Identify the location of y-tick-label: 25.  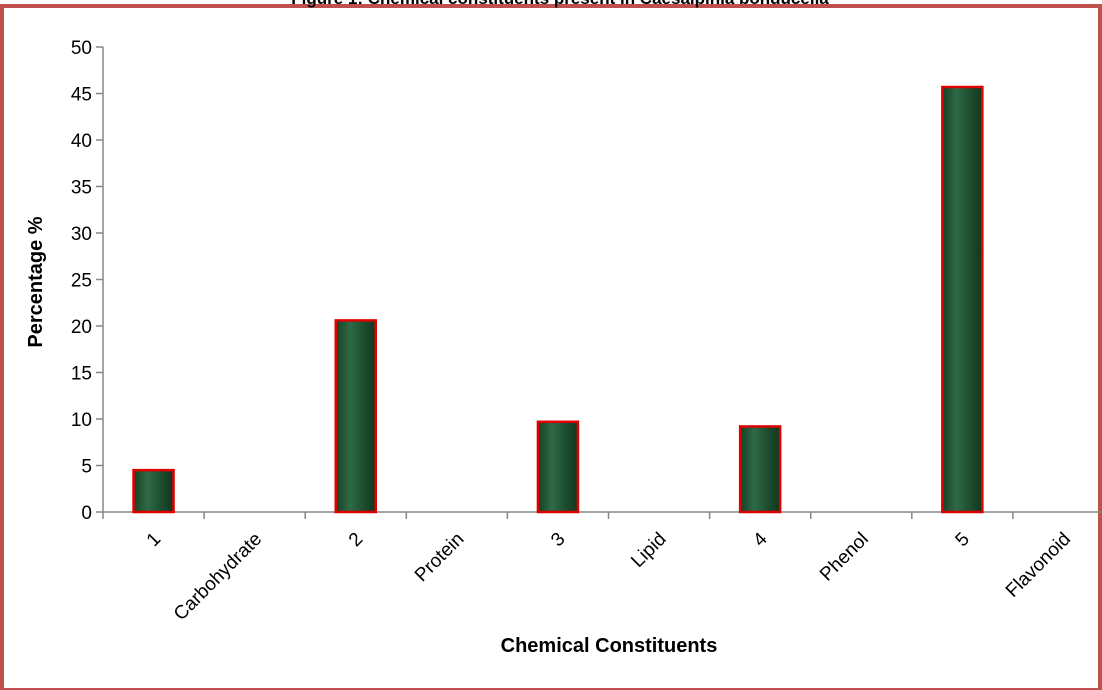
(81, 281).